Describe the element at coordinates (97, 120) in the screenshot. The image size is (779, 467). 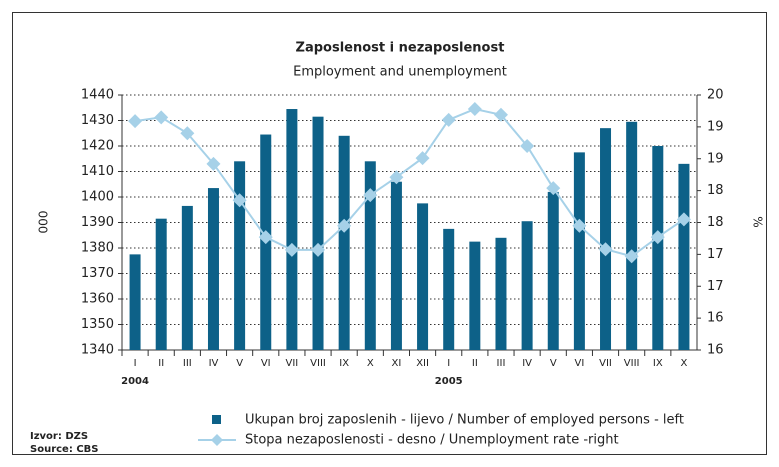
I see `y-tick-label: 1430` at that location.